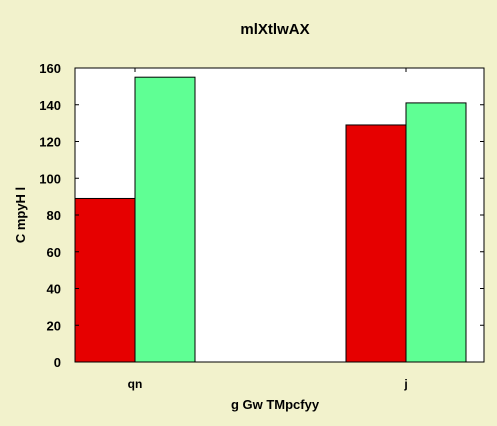 Image resolution: width=497 pixels, height=426 pixels. What do you see at coordinates (54, 325) in the screenshot?
I see `y-tick-label-20: 20` at bounding box center [54, 325].